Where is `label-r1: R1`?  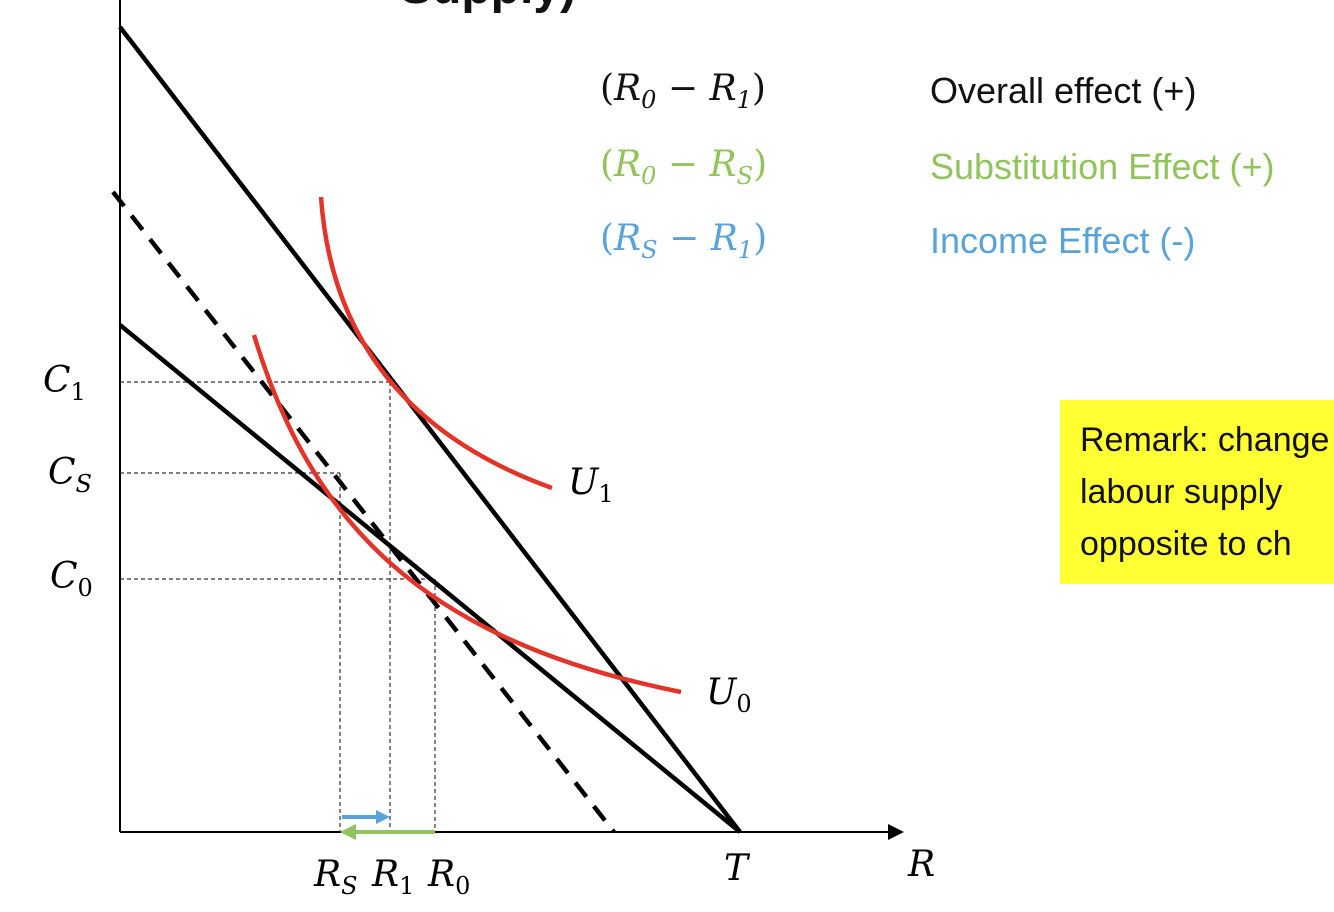 label-r1: R1 is located at coordinates (392, 877).